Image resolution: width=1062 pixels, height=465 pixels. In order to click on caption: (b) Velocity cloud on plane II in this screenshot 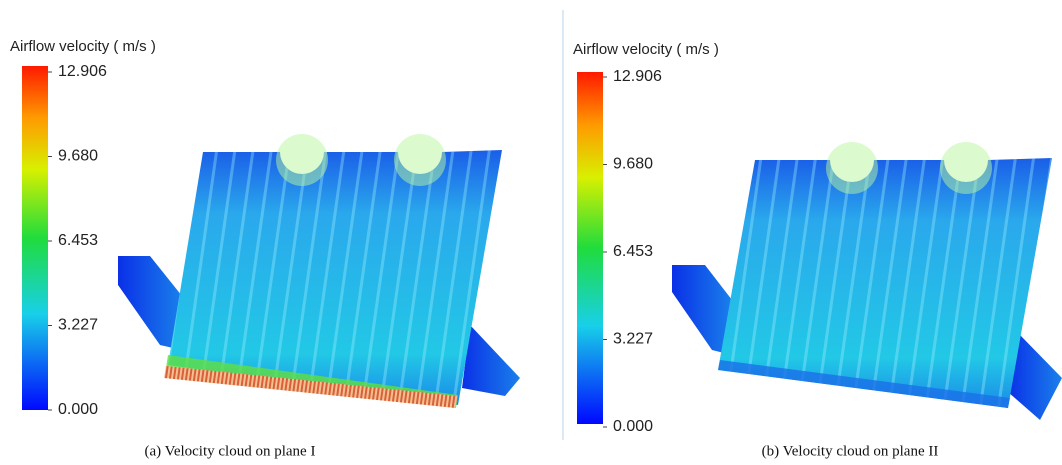, I will do `click(850, 451)`.